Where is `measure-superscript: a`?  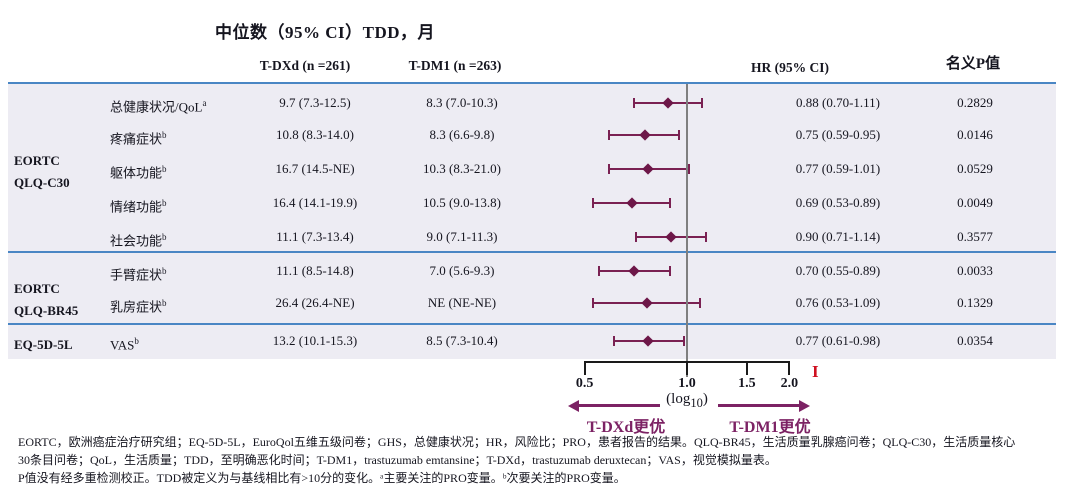
measure-superscript: a is located at coordinates (204, 103).